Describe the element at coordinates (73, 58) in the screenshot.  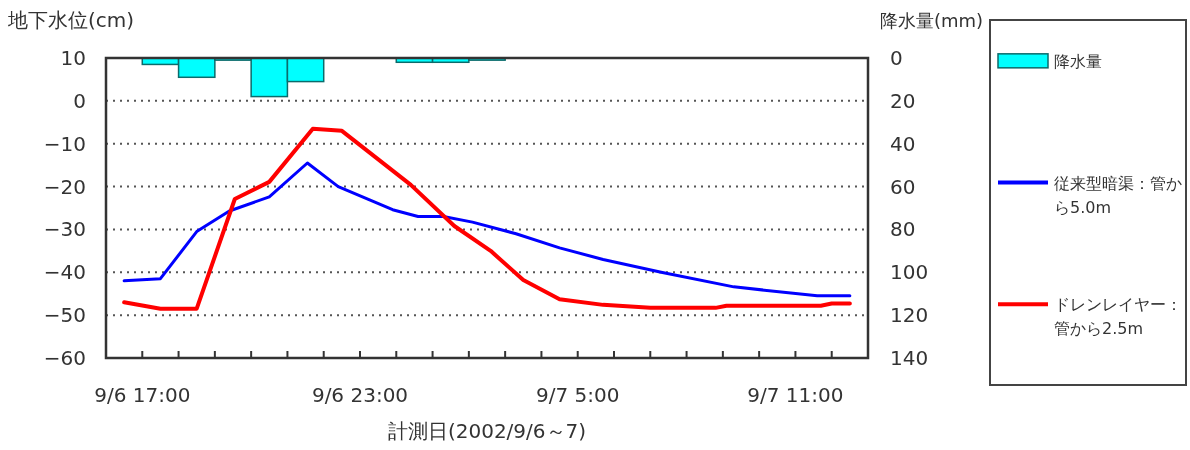
I see `y-tick-label: 10` at that location.